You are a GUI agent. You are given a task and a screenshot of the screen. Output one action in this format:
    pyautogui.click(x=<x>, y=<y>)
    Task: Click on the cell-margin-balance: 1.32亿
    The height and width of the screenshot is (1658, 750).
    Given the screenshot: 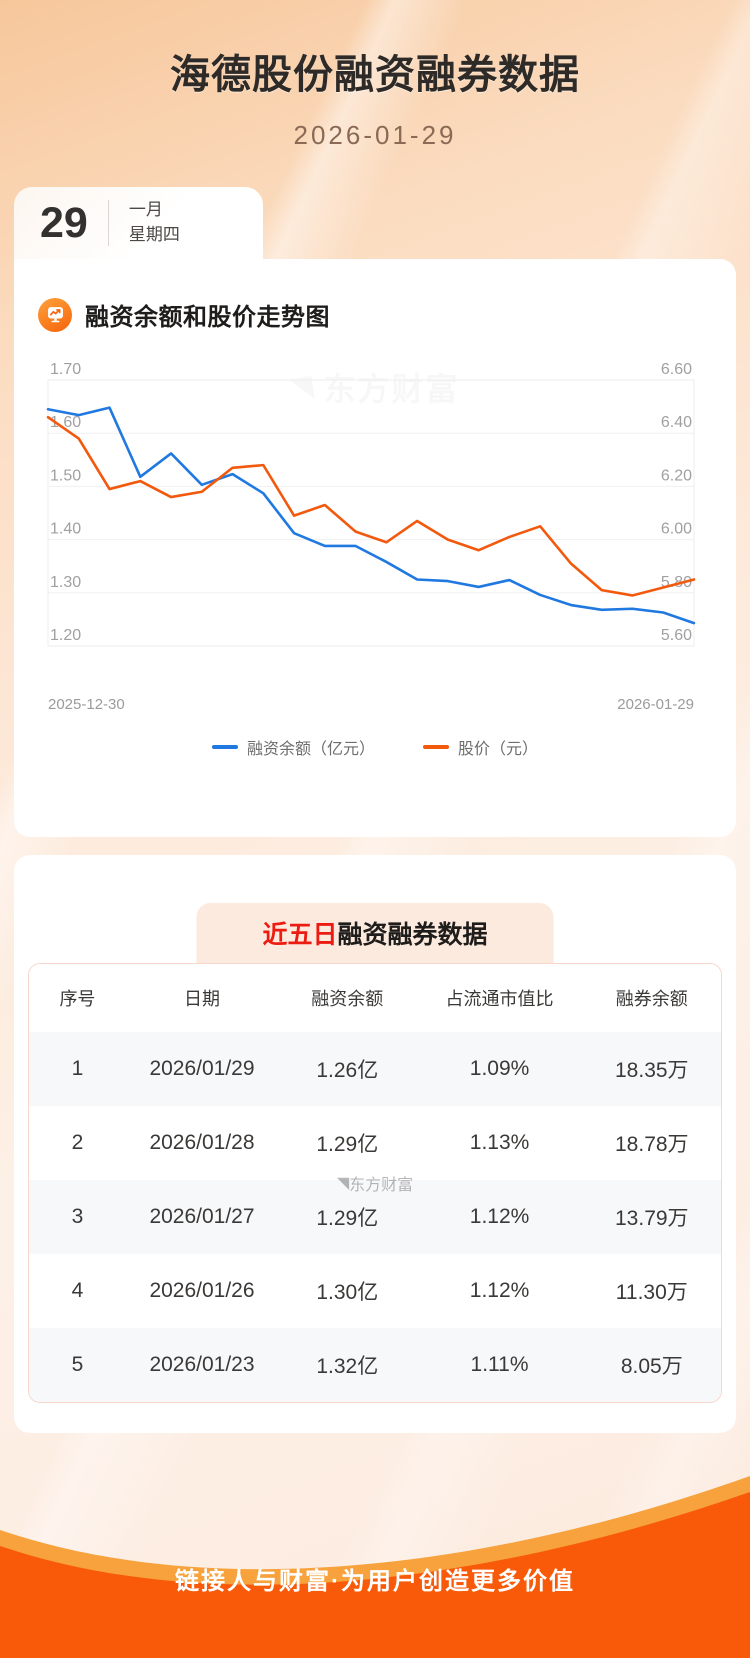 What is the action you would take?
    pyautogui.click(x=347, y=1366)
    